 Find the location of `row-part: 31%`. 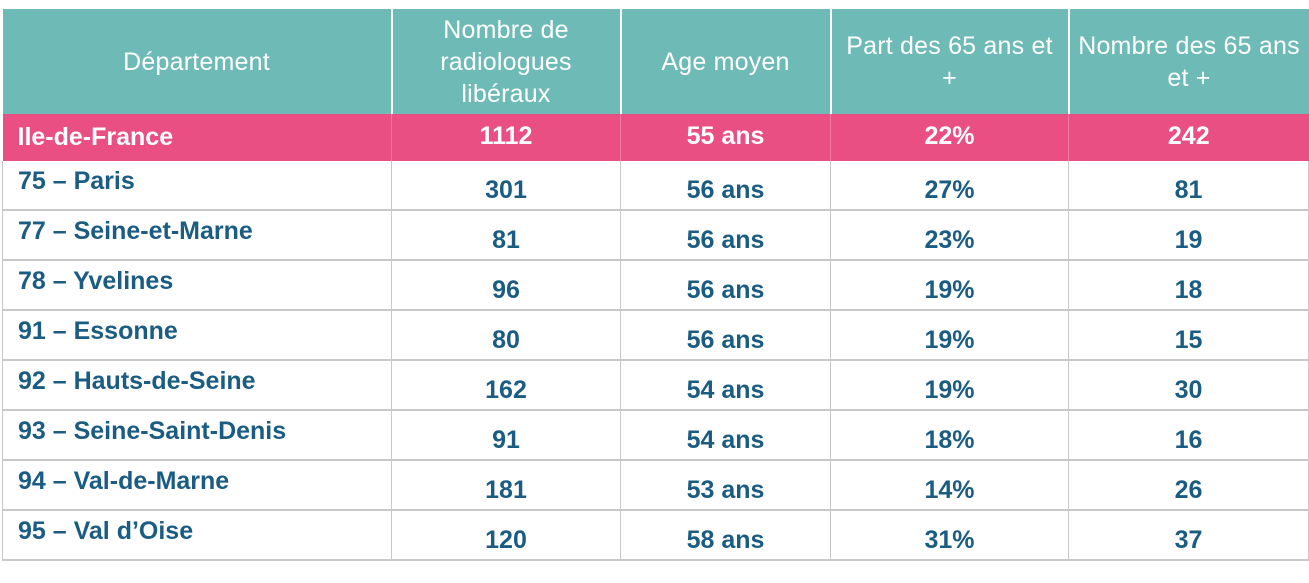

row-part: 31% is located at coordinates (949, 535).